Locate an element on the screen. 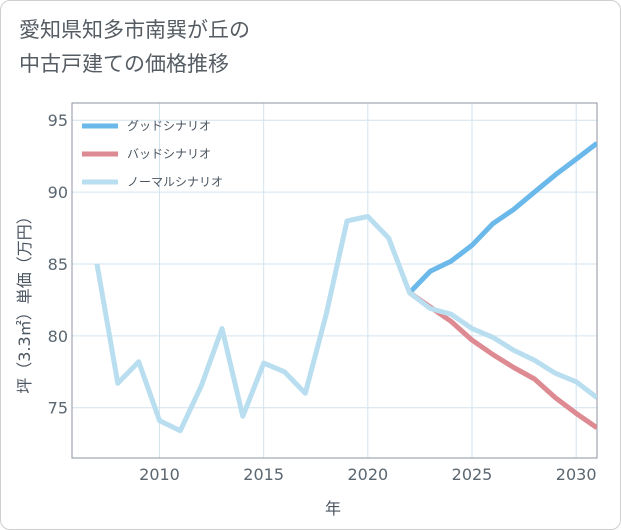 The height and width of the screenshot is (530, 621). x-tick-label: 2025 is located at coordinates (472, 474).